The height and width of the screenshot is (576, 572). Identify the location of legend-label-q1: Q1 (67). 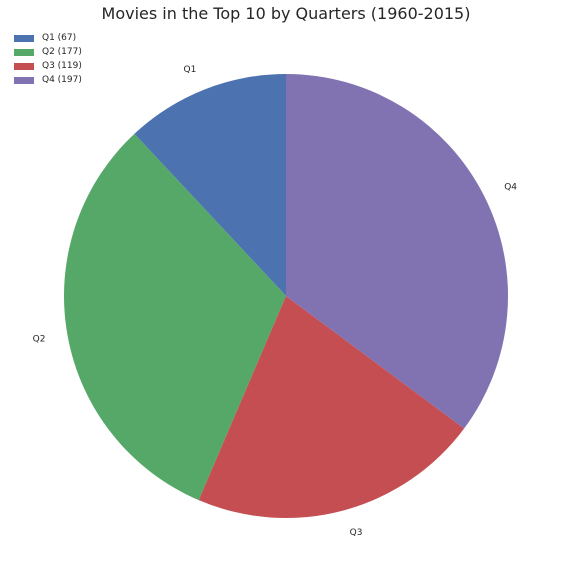
(59, 38).